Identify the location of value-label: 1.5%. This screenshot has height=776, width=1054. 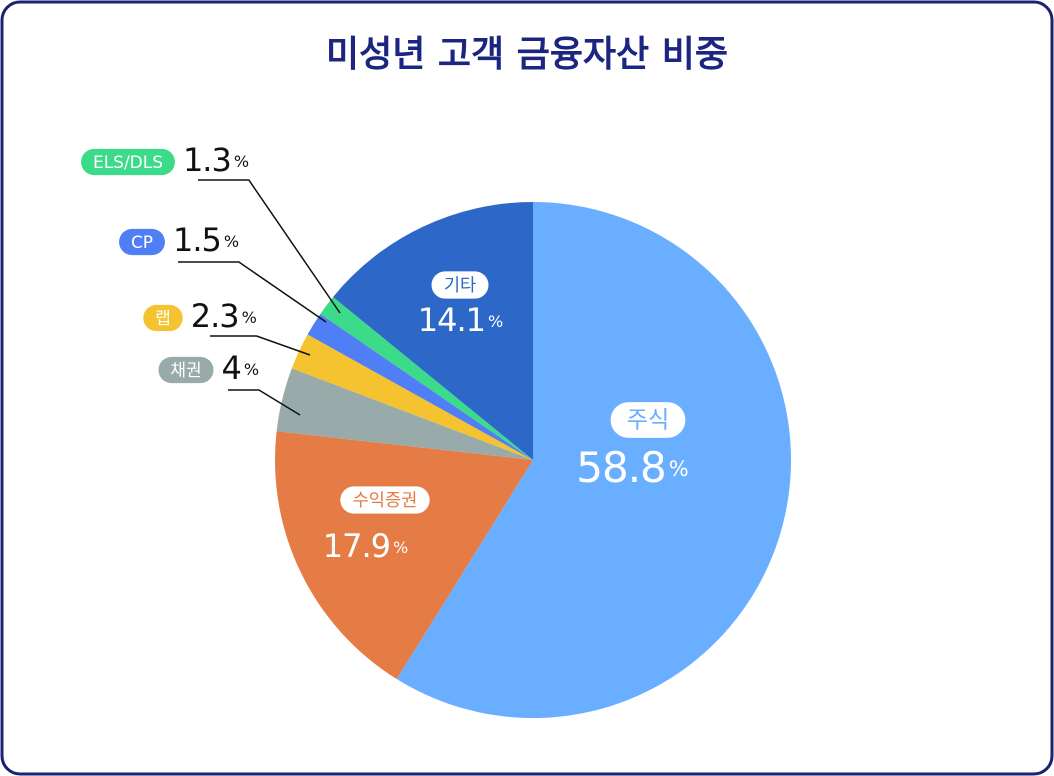
(206, 240).